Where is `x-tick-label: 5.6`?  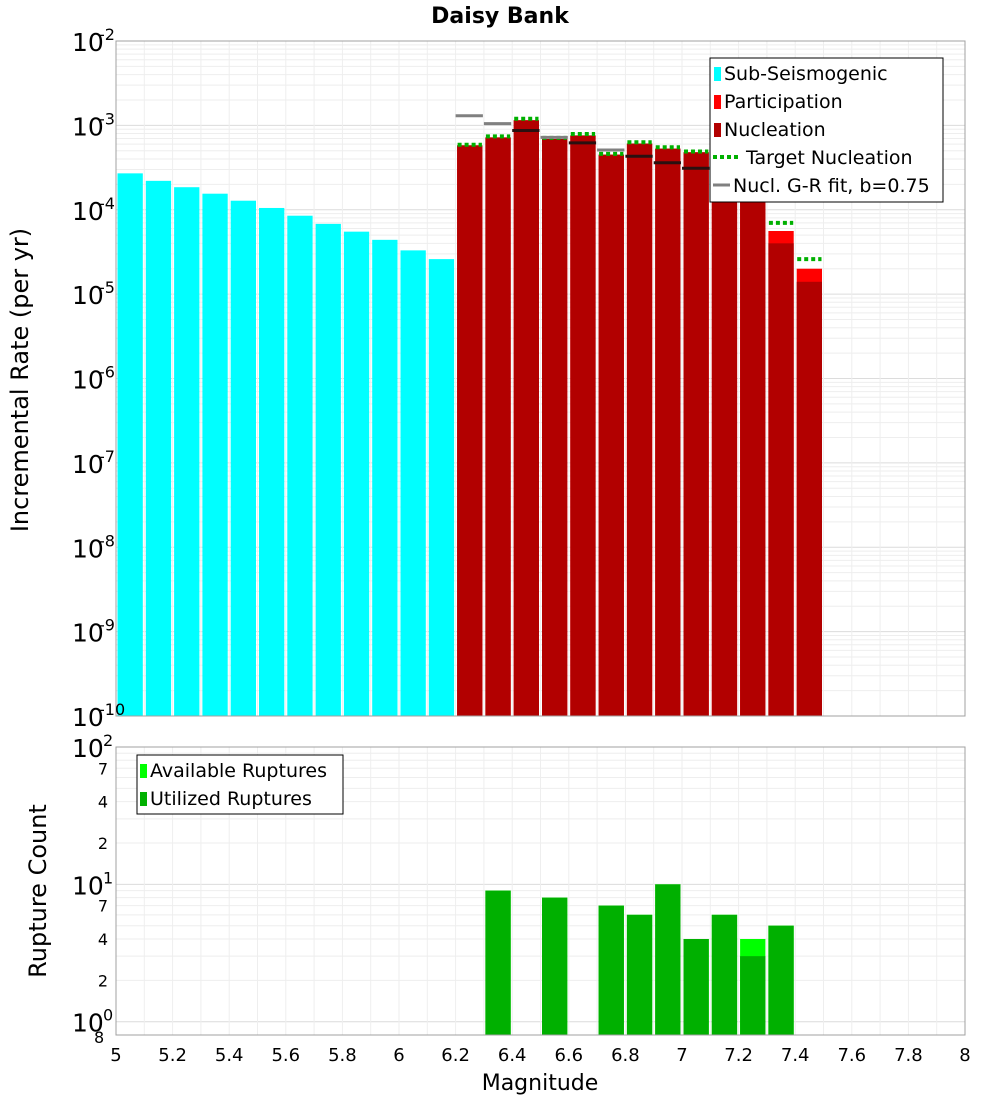 x-tick-label: 5.6 is located at coordinates (285, 1055).